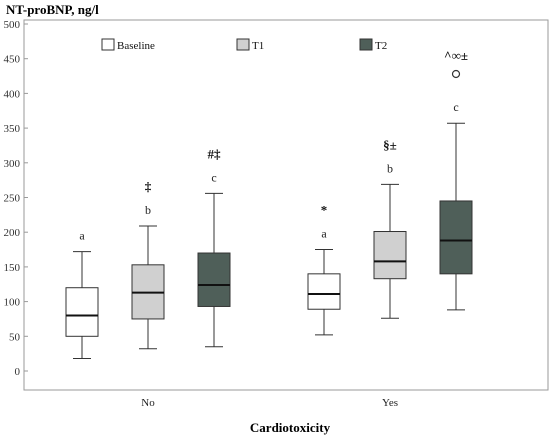 The width and height of the screenshot is (550, 444). I want to click on x-group-label: Yes, so click(390, 403).